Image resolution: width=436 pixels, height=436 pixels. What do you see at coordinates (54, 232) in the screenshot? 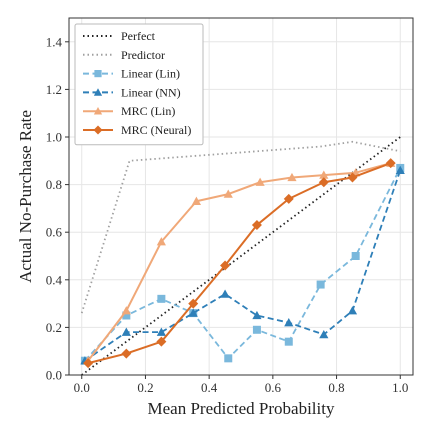
I see `y-tick-label: 0.6` at bounding box center [54, 232].